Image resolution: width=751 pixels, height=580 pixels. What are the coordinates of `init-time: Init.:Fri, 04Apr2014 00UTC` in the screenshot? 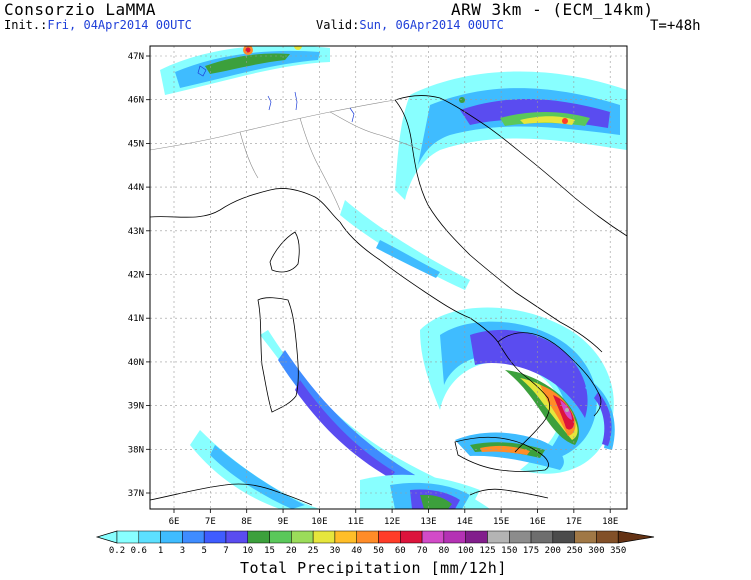 It's located at (98, 25).